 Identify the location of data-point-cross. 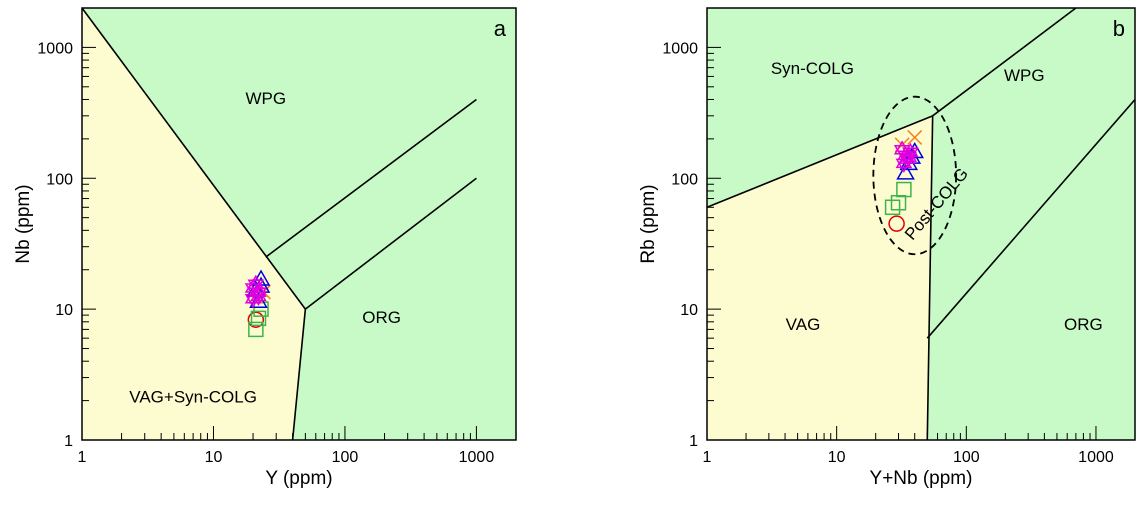
(915, 137).